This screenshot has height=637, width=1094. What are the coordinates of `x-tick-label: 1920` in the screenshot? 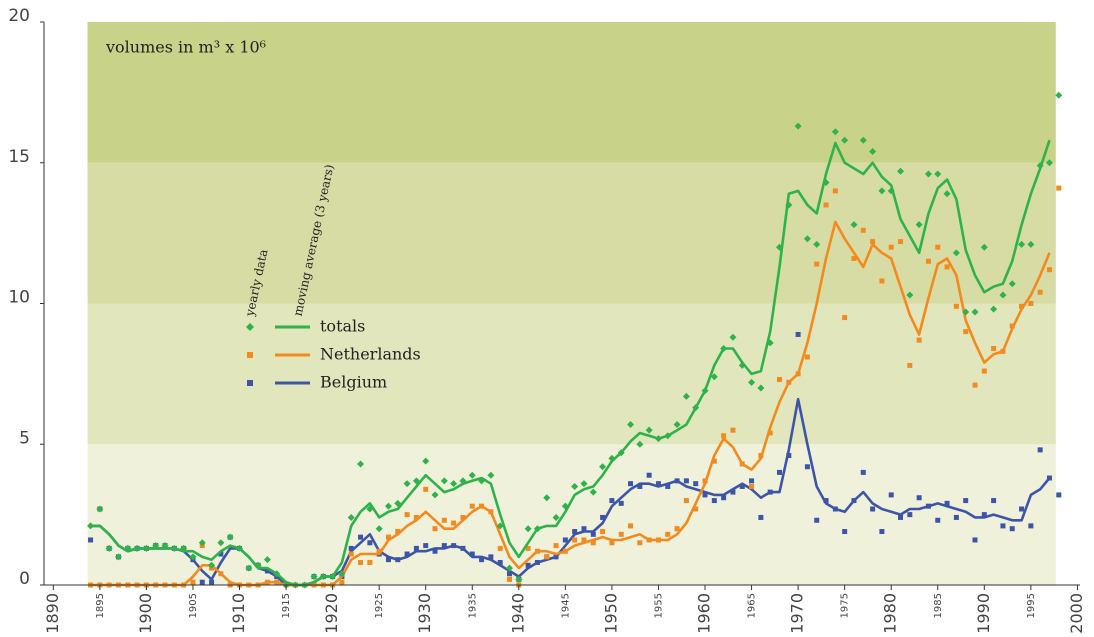 It's located at (331, 613).